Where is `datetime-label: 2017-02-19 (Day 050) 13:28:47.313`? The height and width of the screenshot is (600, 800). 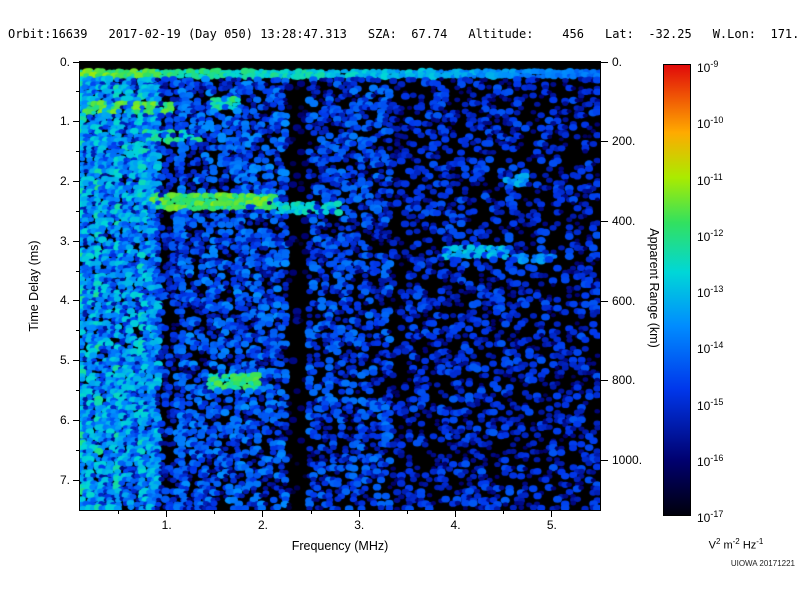
datetime-label: 2017-02-19 (Day 050) 13:28:47.313 is located at coordinates (227, 34).